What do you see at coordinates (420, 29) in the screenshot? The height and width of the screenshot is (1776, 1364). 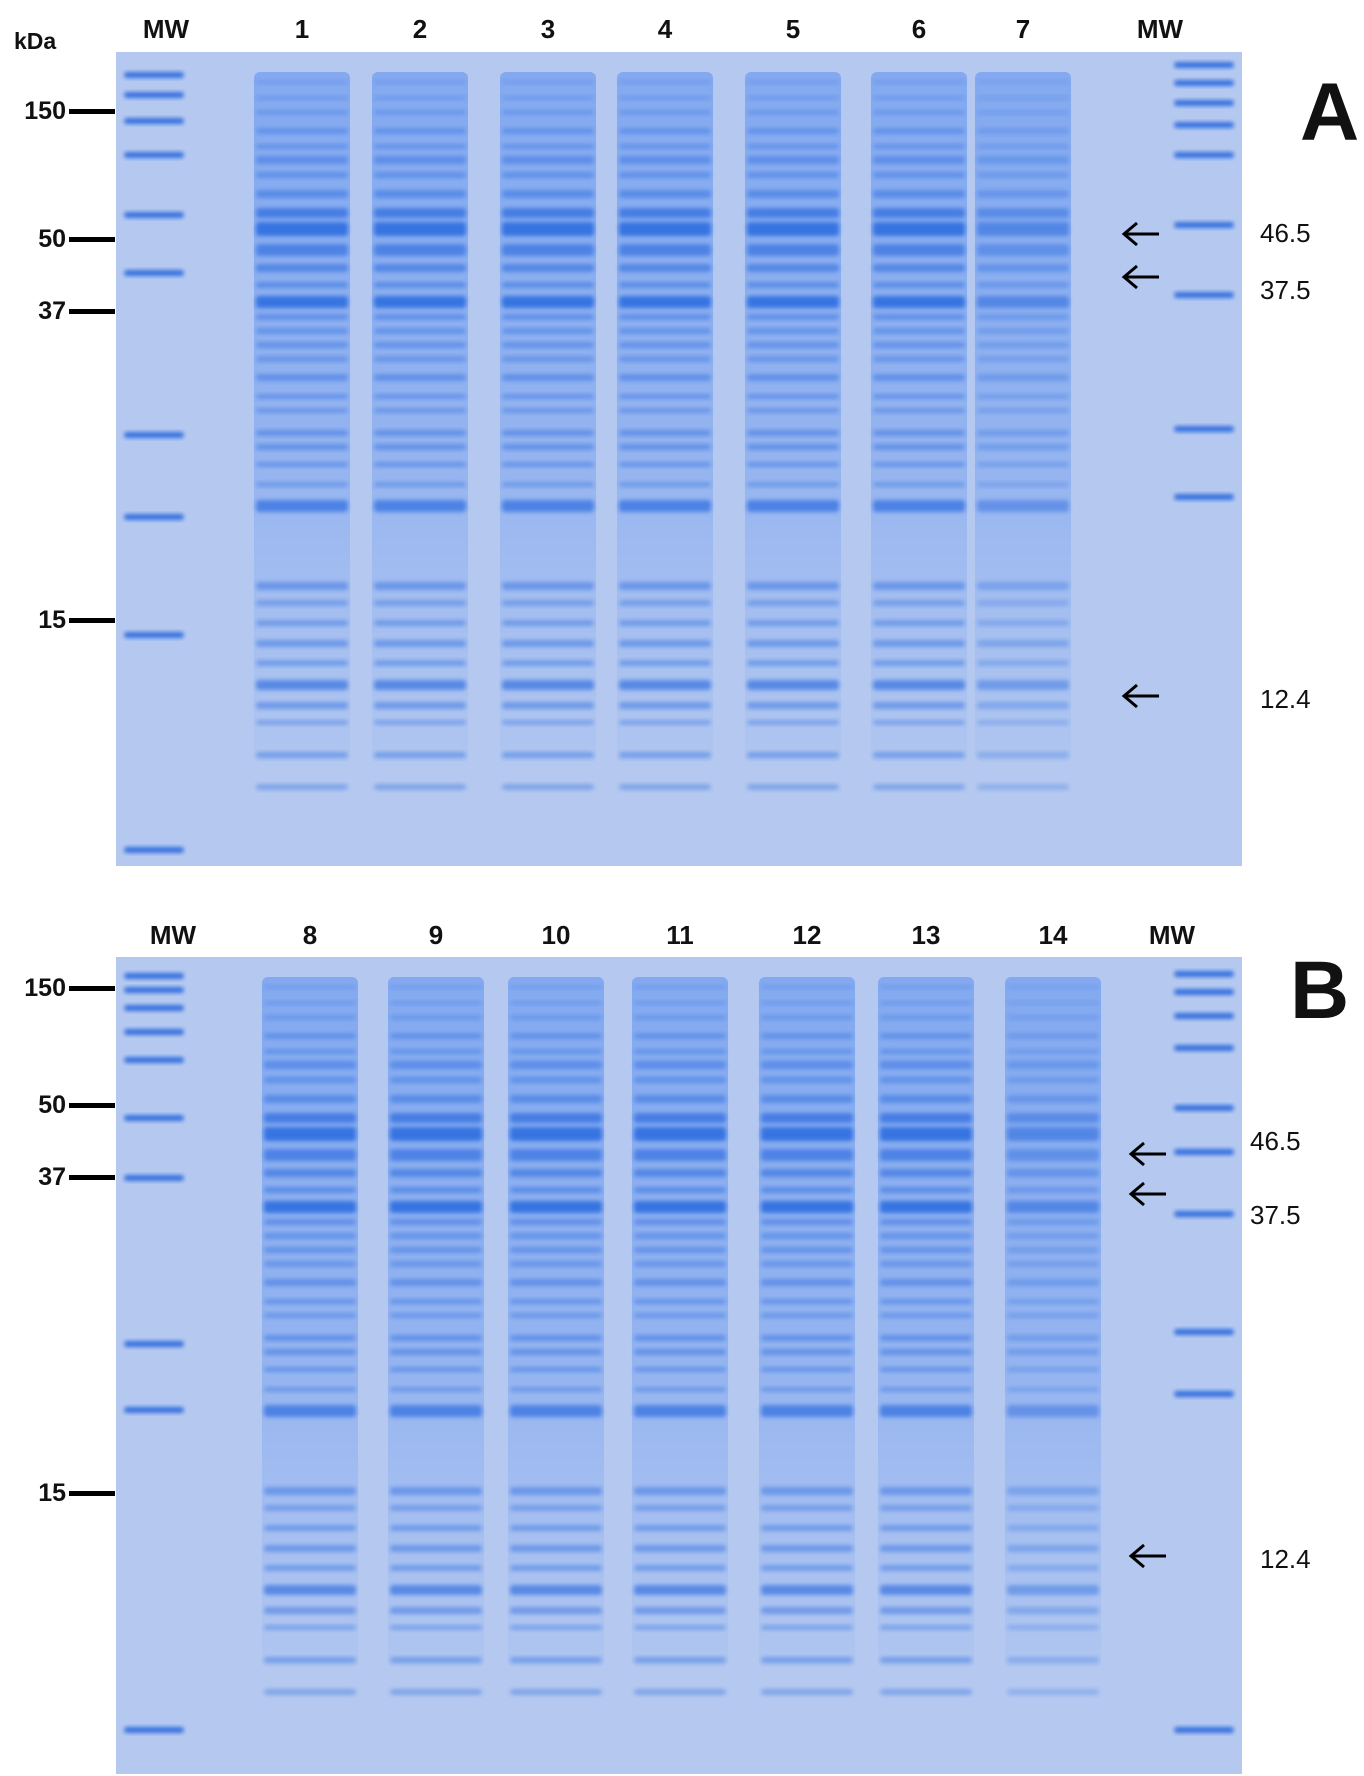 I see `lane-label-2: 2` at bounding box center [420, 29].